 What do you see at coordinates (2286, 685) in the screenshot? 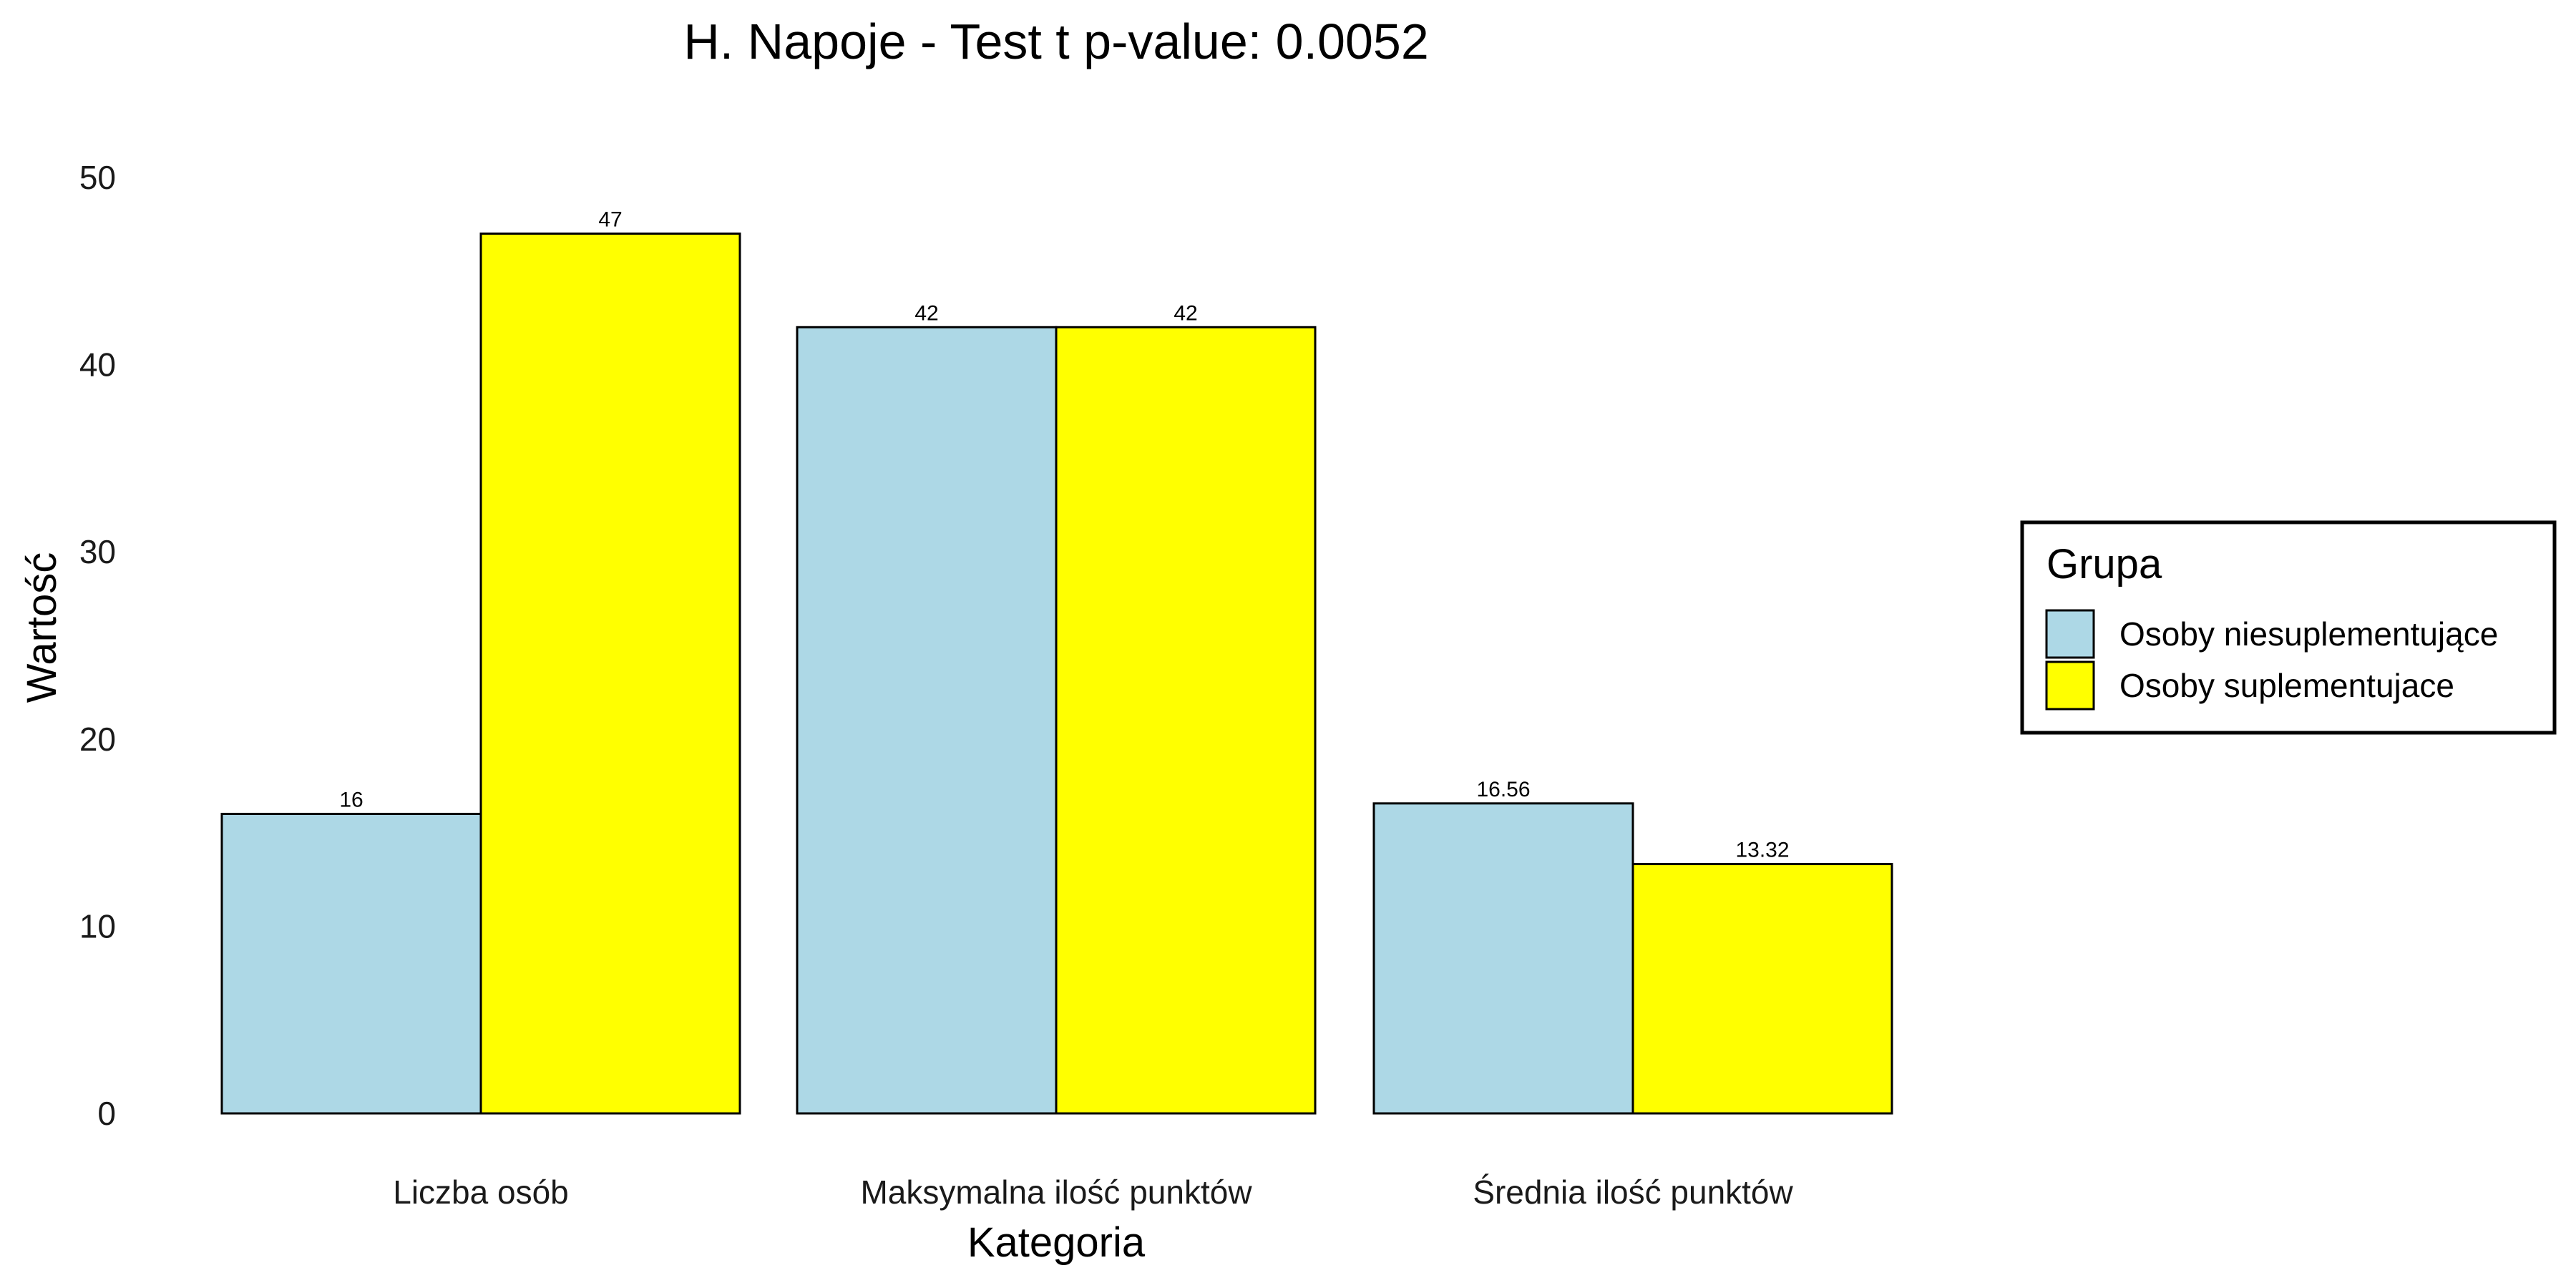
I see `legend-label: Osoby suplementujace` at bounding box center [2286, 685].